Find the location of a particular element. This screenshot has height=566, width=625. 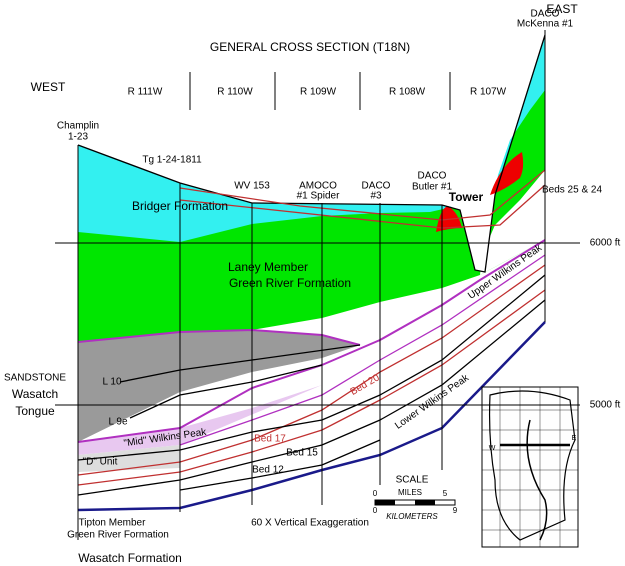

scale-bar is located at coordinates (415, 502).